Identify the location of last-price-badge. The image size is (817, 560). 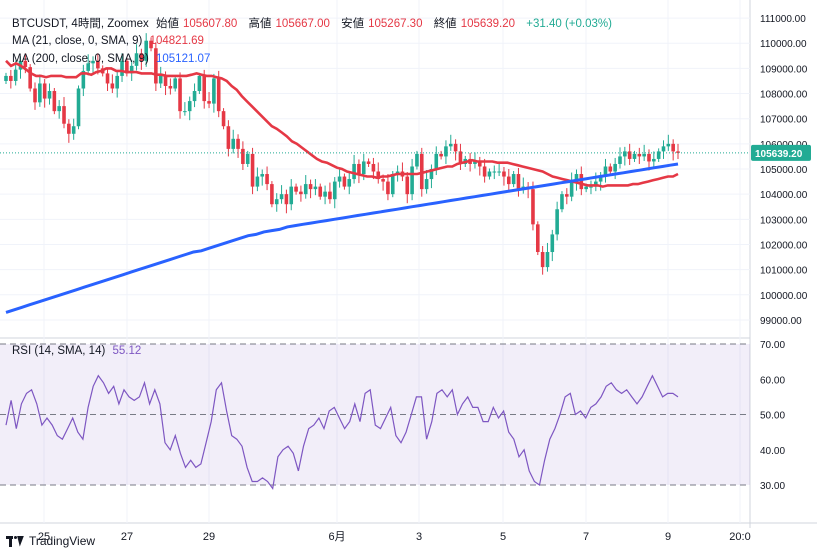
(781, 152).